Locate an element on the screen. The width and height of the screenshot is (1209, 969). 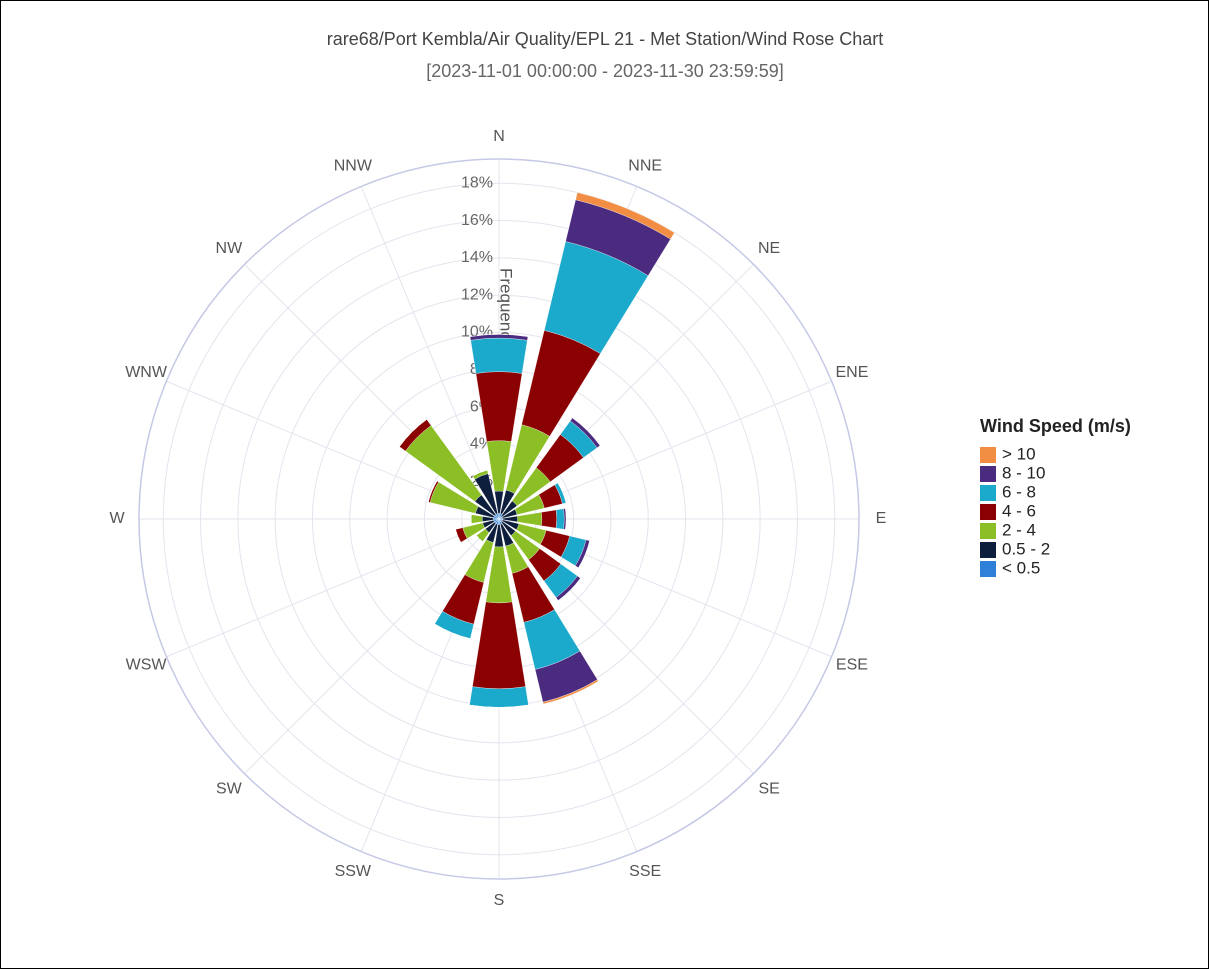
direction-label: WSW is located at coordinates (147, 664).